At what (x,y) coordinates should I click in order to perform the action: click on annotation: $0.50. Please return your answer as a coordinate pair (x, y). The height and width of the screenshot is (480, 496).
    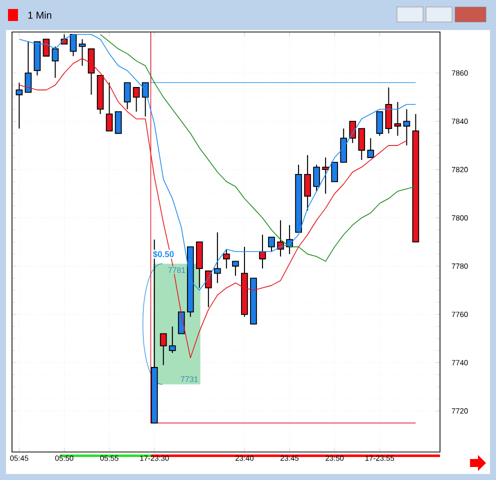
    Looking at the image, I should click on (163, 254).